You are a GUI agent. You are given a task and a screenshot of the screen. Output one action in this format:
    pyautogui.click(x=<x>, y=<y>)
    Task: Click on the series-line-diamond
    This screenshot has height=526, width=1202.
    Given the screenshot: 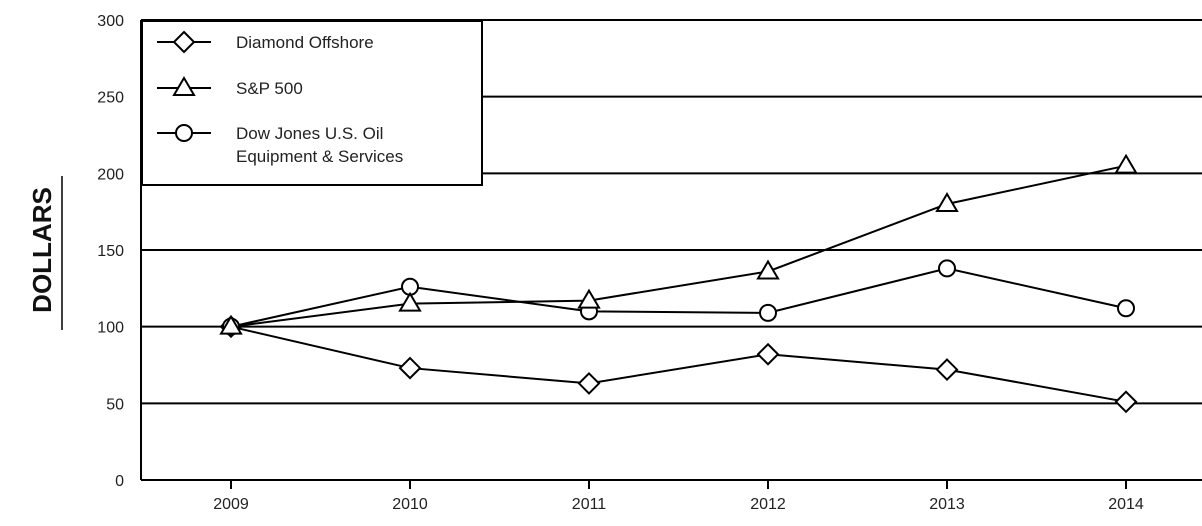 What is the action you would take?
    pyautogui.click(x=678, y=364)
    